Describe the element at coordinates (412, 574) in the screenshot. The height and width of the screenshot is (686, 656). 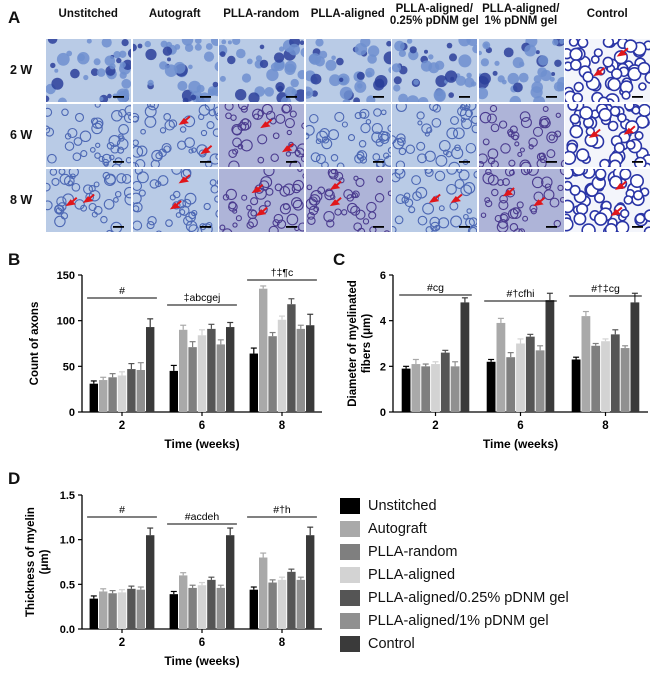
I see `legend-label: PLLA-aligned` at that location.